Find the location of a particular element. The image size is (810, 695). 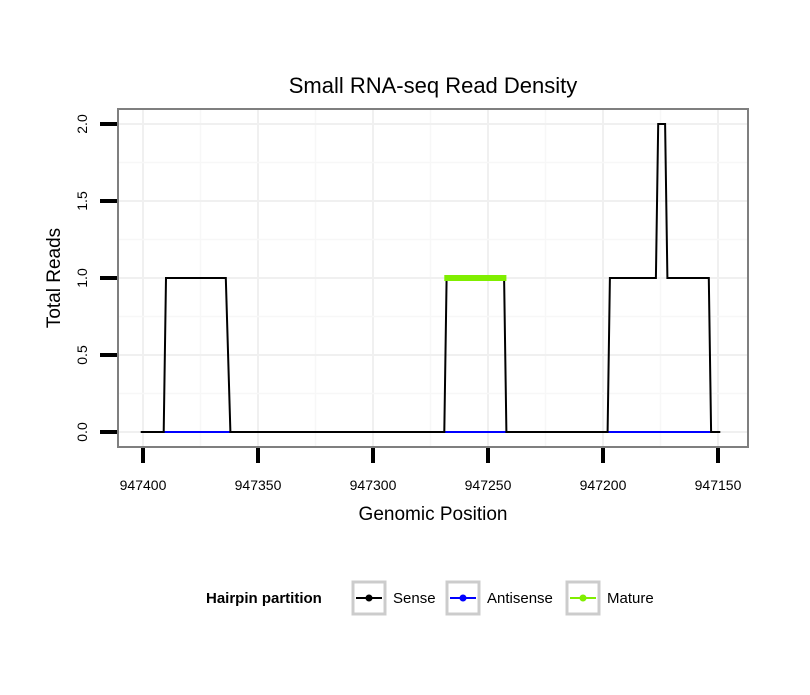

y-tick-label: 1.5 is located at coordinates (82, 201).